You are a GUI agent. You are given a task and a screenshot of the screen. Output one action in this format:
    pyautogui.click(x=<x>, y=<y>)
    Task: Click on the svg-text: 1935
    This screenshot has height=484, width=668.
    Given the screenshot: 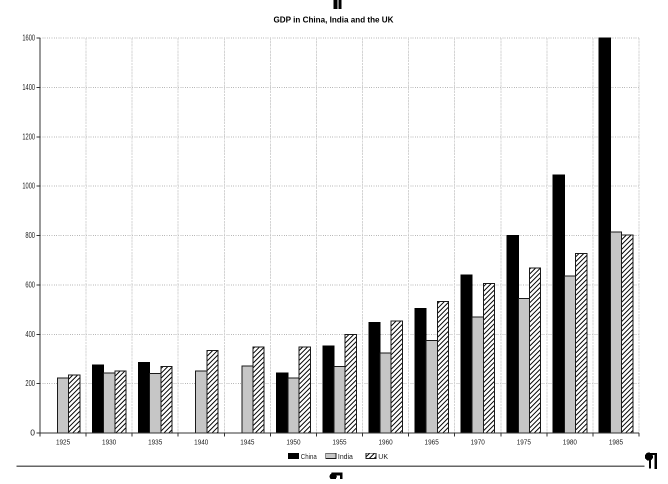 What is the action you would take?
    pyautogui.click(x=155, y=442)
    